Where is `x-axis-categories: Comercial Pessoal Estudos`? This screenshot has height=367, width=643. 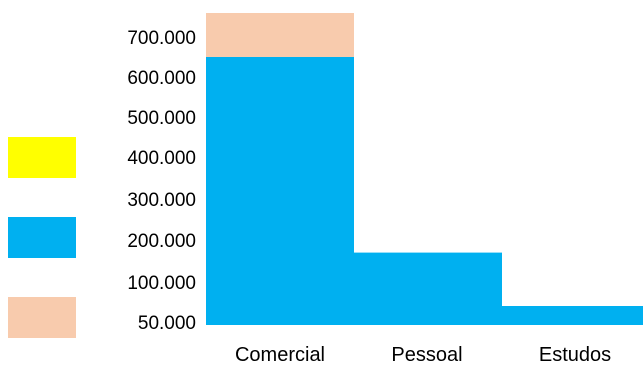
x-axis-categories: Comercial Pessoal Estudos is located at coordinates (423, 355).